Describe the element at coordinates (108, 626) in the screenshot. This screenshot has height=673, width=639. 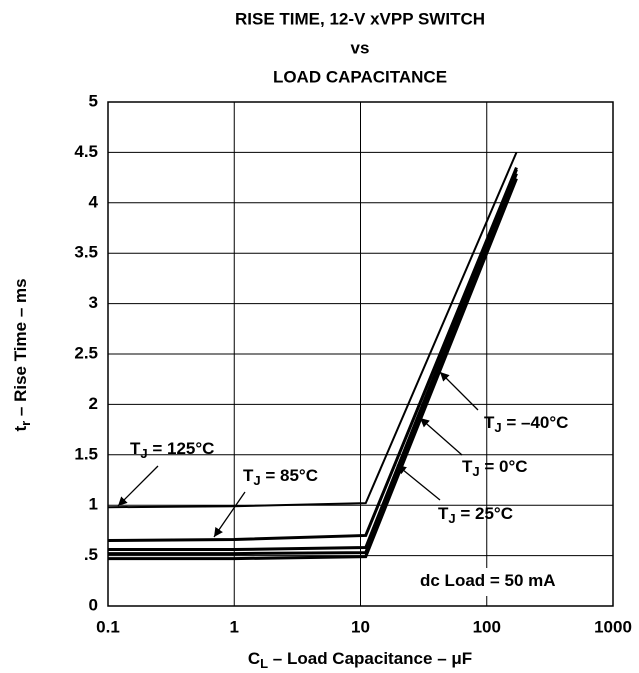
I see `x-tick-label: 0.1` at that location.